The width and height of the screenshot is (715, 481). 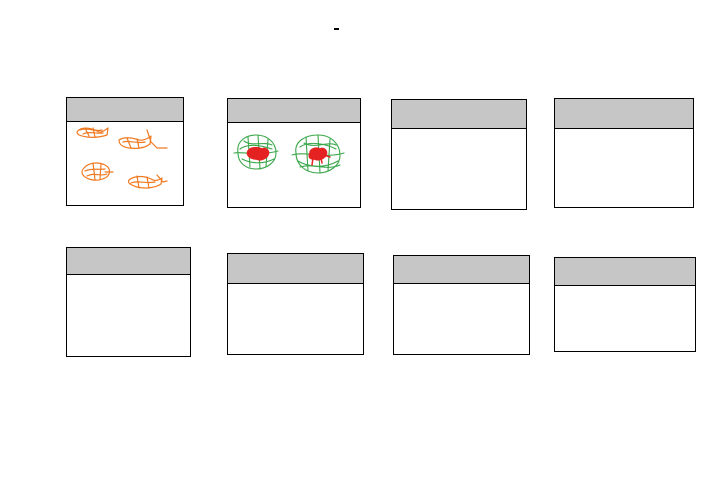 What do you see at coordinates (125, 110) in the screenshot?
I see `panel-1-header` at bounding box center [125, 110].